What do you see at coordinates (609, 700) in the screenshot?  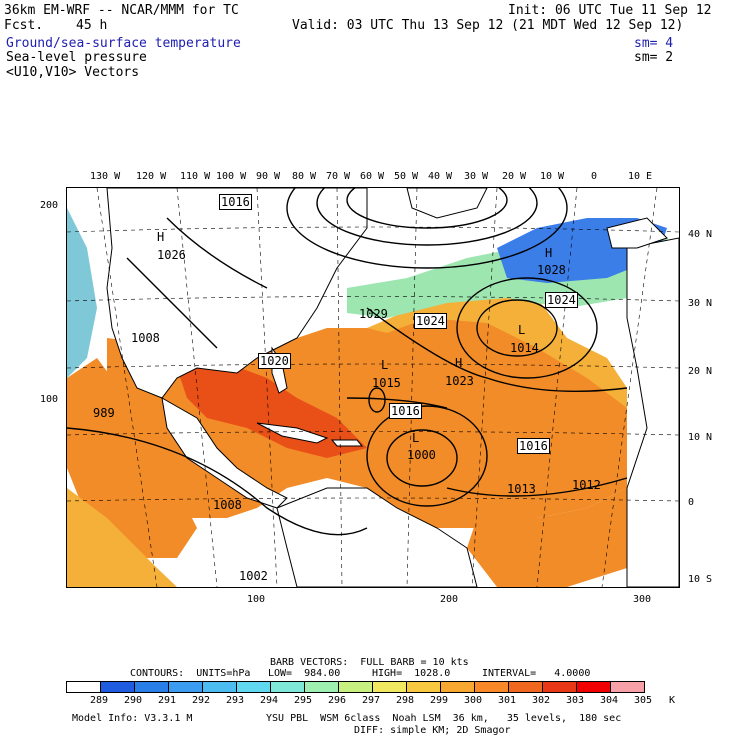 I see `color-bar-label: 304` at bounding box center [609, 700].